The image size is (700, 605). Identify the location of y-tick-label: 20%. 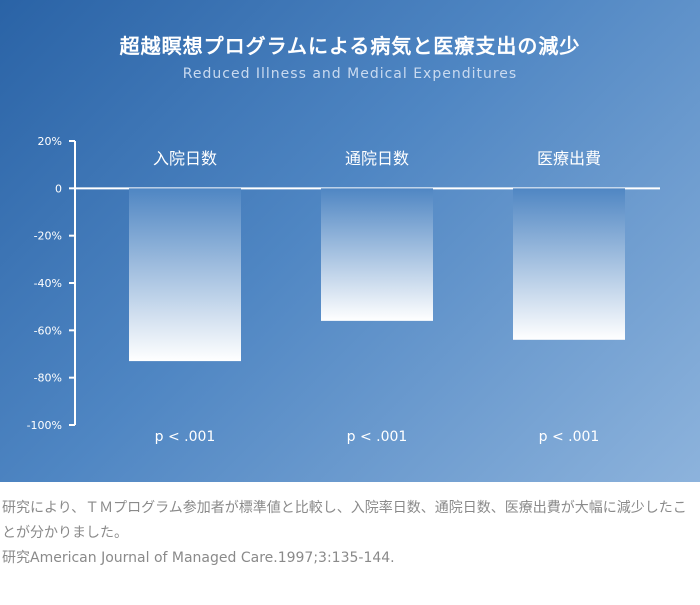
(50, 141).